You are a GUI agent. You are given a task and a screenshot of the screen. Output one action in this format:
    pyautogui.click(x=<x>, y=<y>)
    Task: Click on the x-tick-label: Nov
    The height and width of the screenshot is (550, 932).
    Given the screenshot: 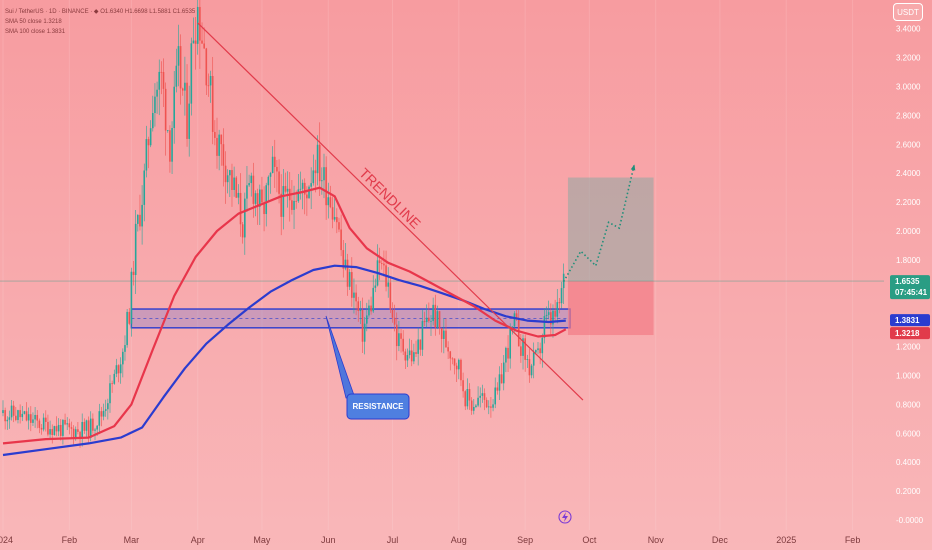 What is the action you would take?
    pyautogui.click(x=656, y=540)
    